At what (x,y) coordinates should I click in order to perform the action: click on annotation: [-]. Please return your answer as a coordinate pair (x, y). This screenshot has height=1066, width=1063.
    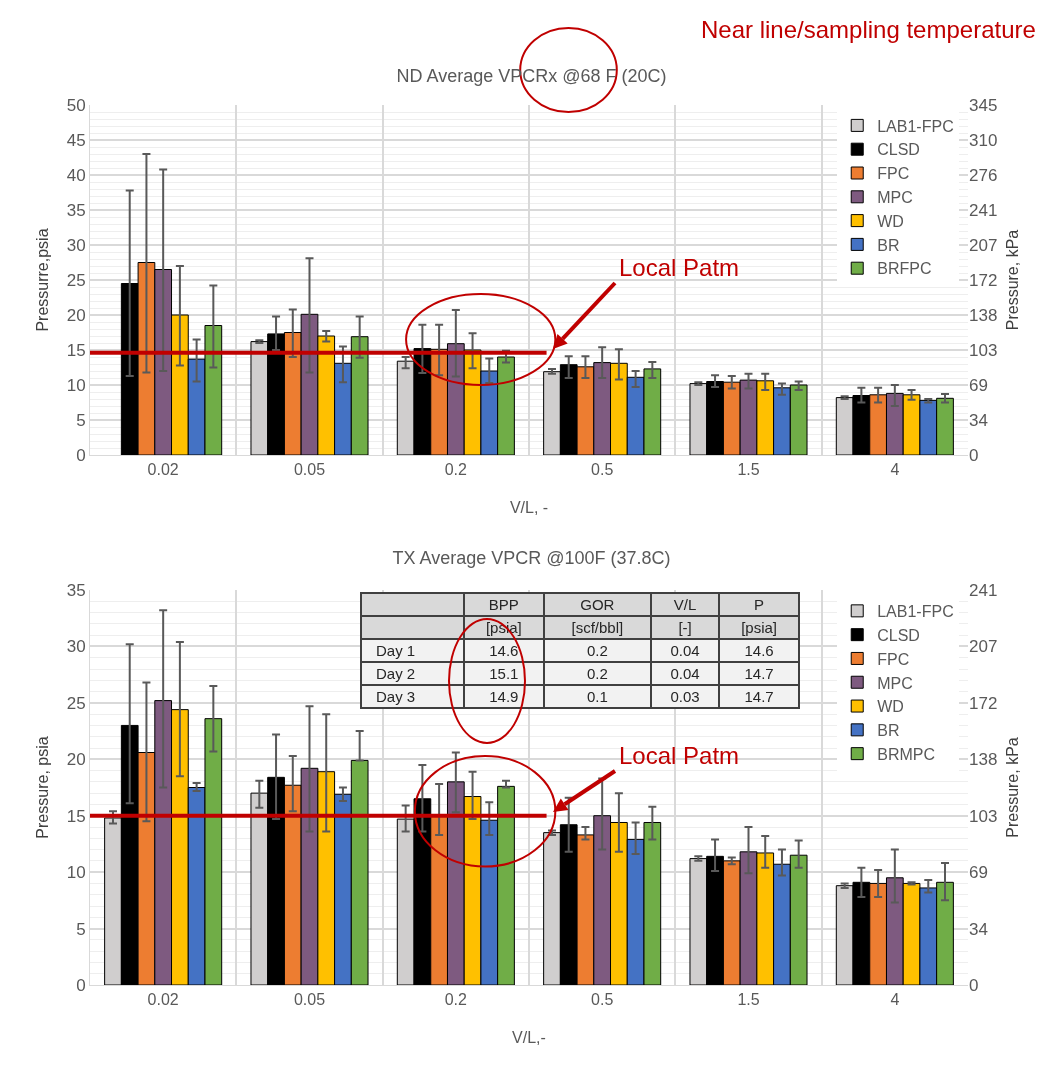
    Looking at the image, I should click on (685, 627).